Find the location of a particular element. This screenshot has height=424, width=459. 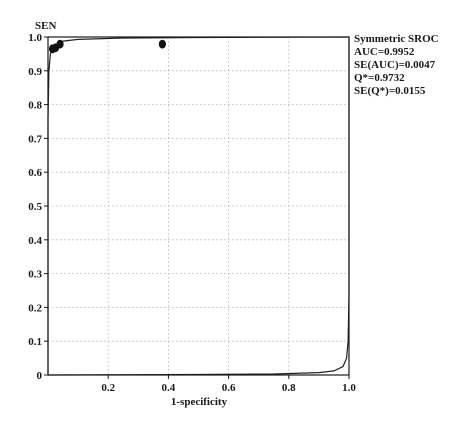

stats-se-q-star: SE(Q*)=0.0155 is located at coordinates (390, 91).